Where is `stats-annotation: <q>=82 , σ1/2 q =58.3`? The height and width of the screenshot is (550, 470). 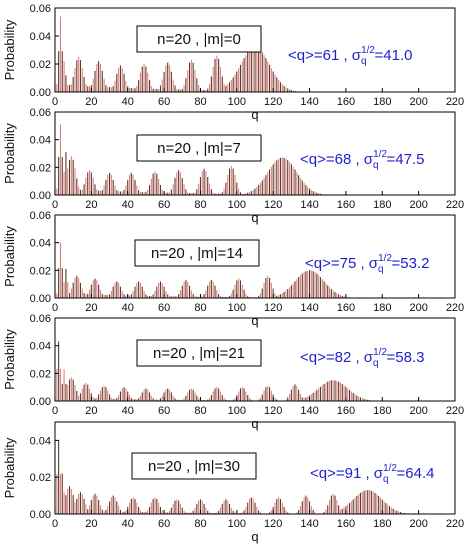
stats-annotation: <q>=82 , σ1/2 q =58.3 is located at coordinates (362, 358).